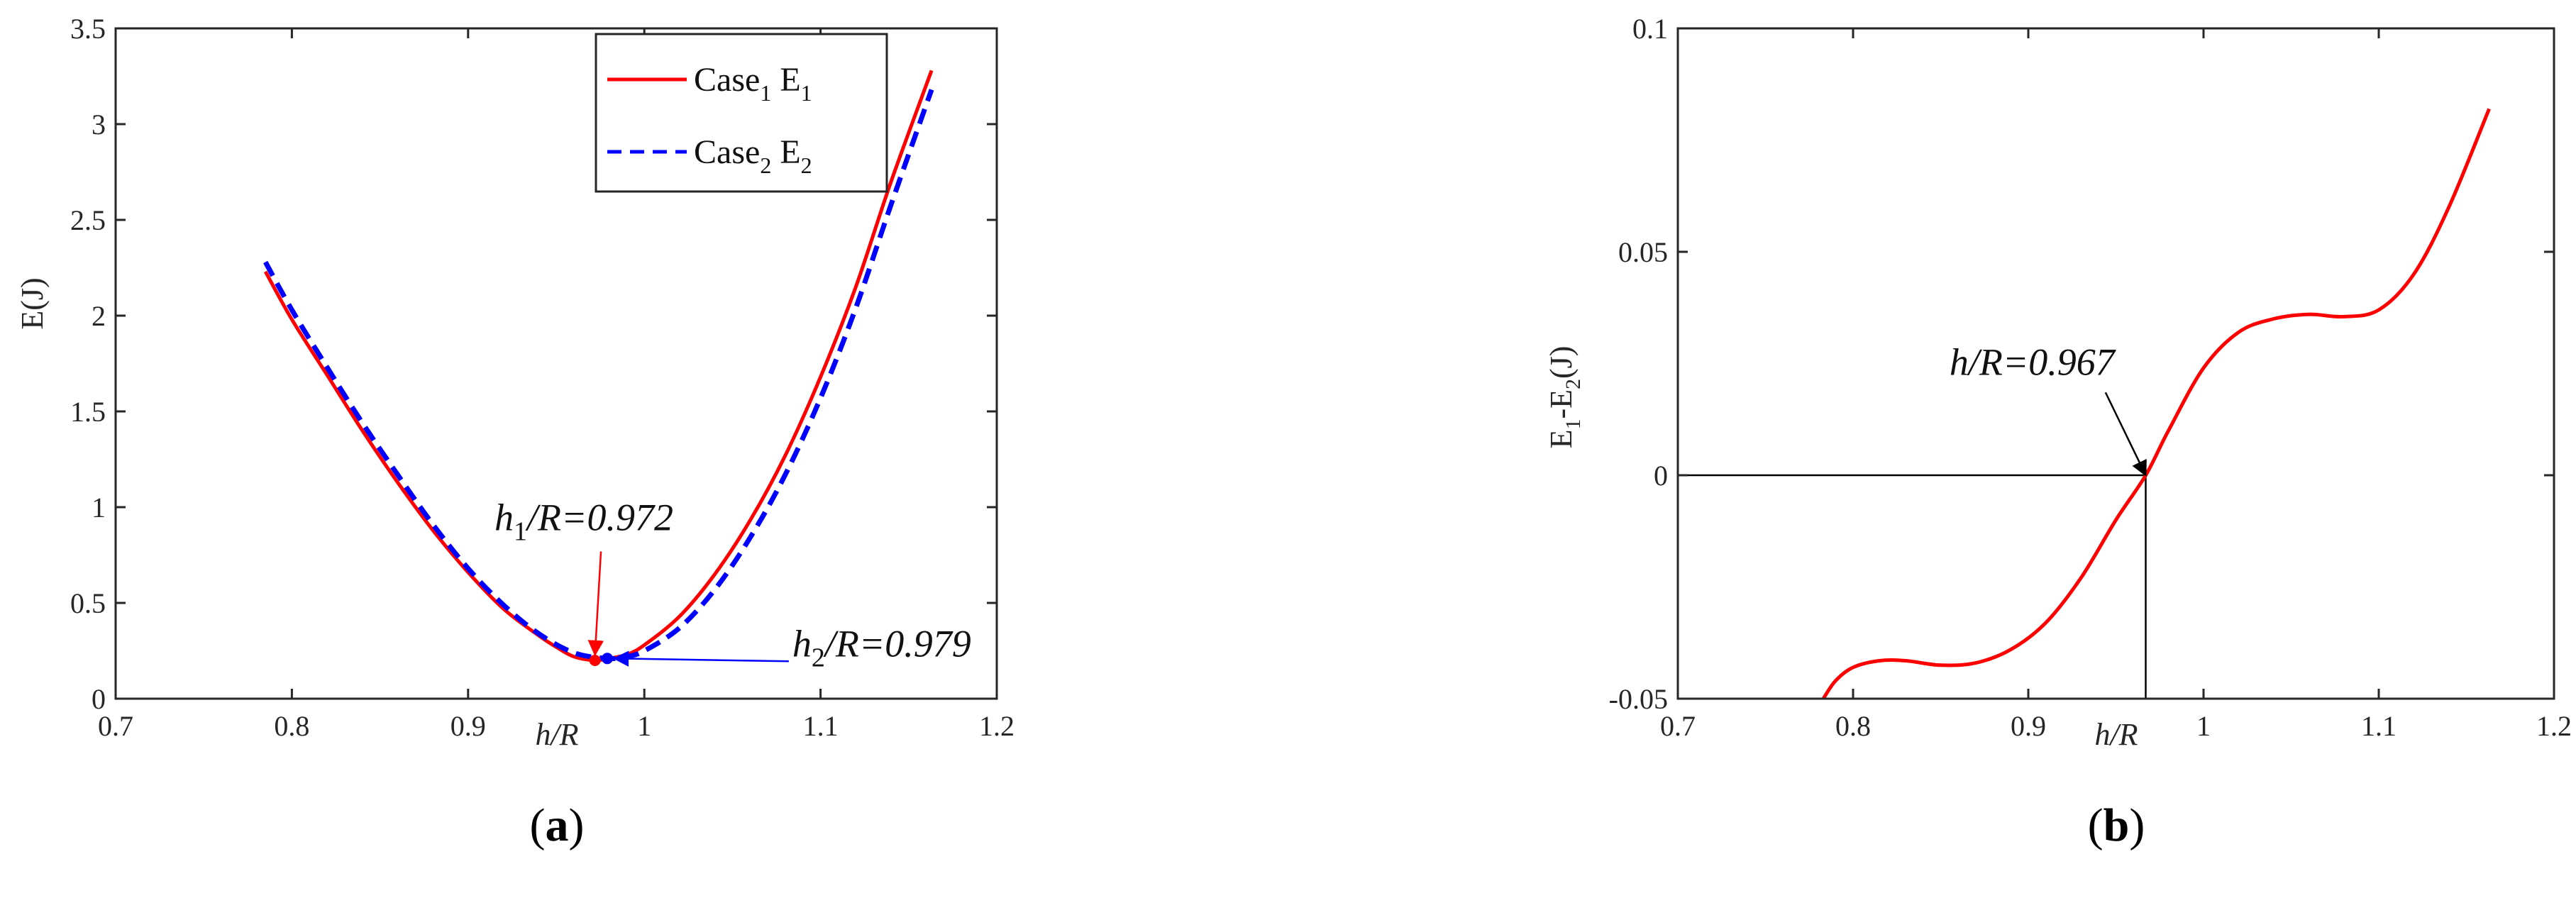  Describe the element at coordinates (88, 412) in the screenshot. I see `panel-a-y-tick-label: 1.5` at that location.